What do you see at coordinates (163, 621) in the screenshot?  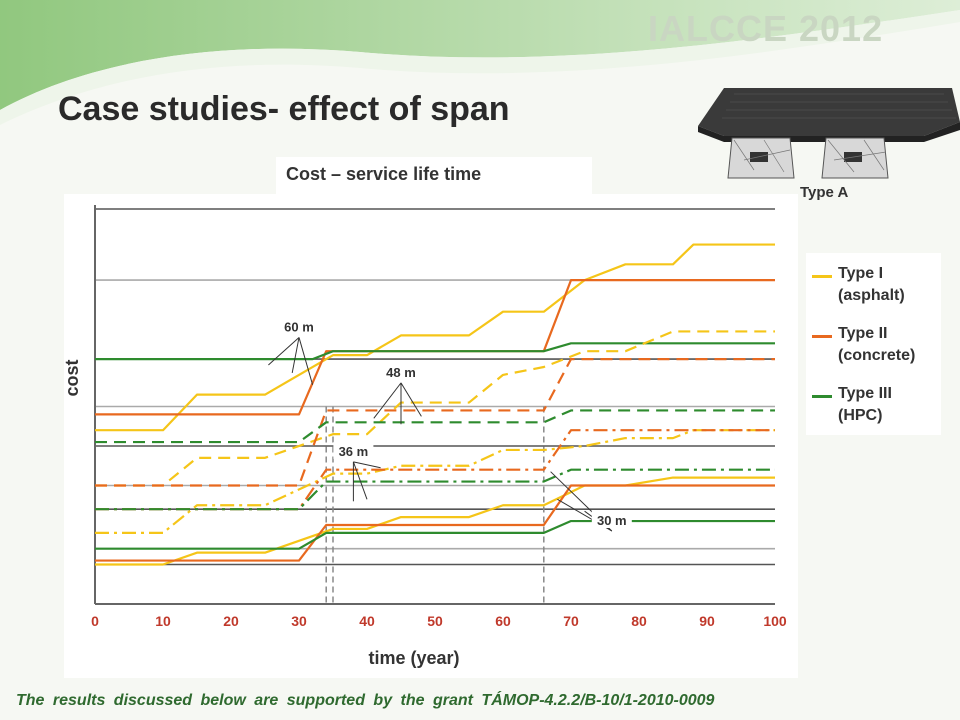 I see `x-tick-label: 10` at bounding box center [163, 621].